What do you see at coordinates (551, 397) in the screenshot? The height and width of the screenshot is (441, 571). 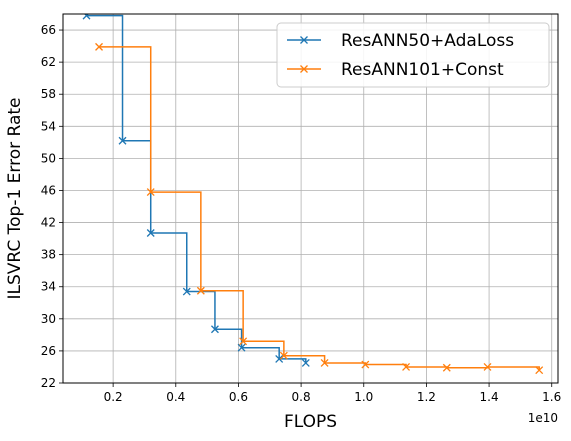 I see `x-tick-label: 1.6` at bounding box center [551, 397].